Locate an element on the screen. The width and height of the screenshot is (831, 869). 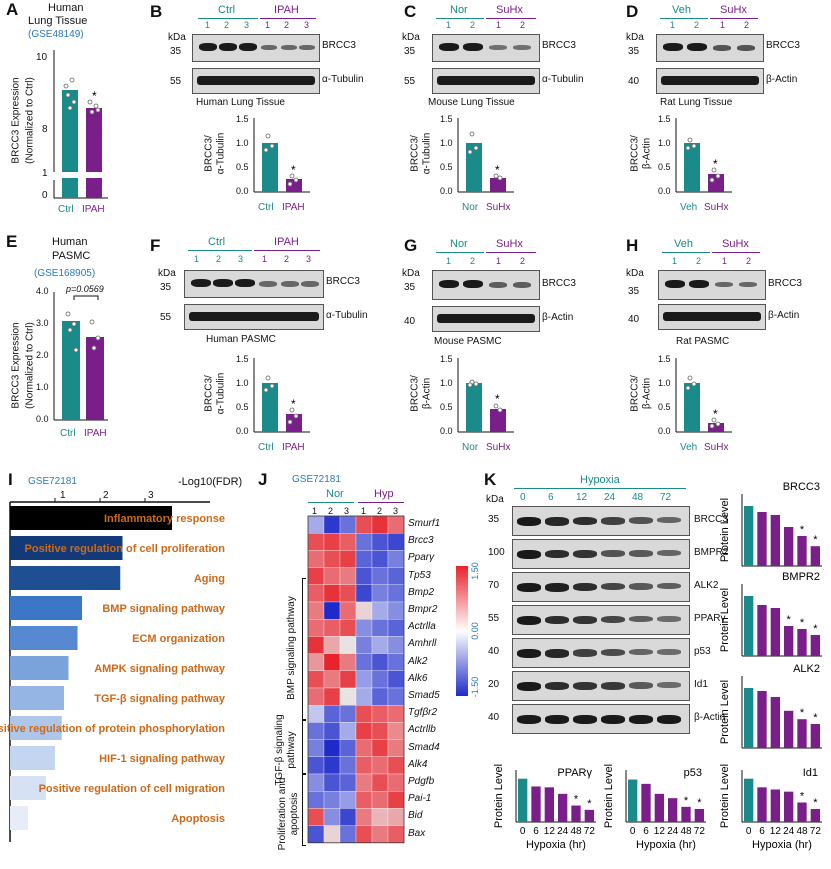
gene-label: Alk6 is located at coordinates (418, 678).